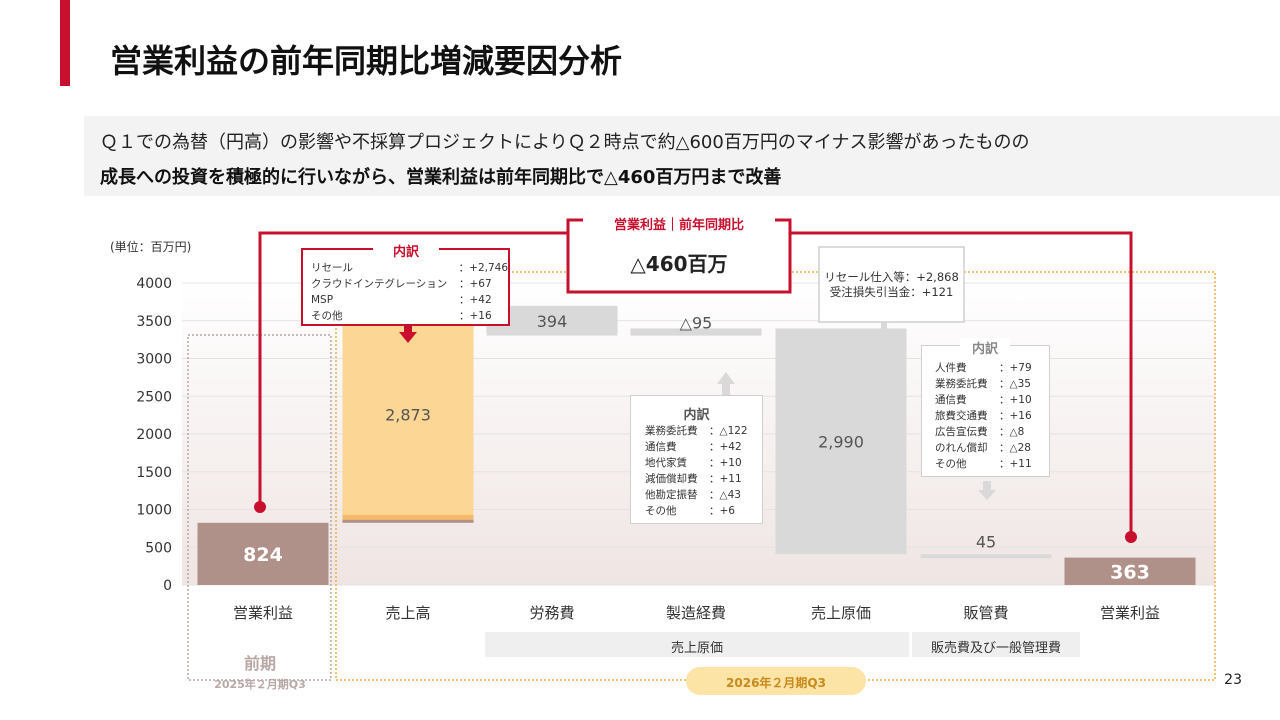 The image size is (1280, 720). What do you see at coordinates (891, 292) in the screenshot?
I see `cogs-note-line-2: 受注損失引当金：+121` at bounding box center [891, 292].